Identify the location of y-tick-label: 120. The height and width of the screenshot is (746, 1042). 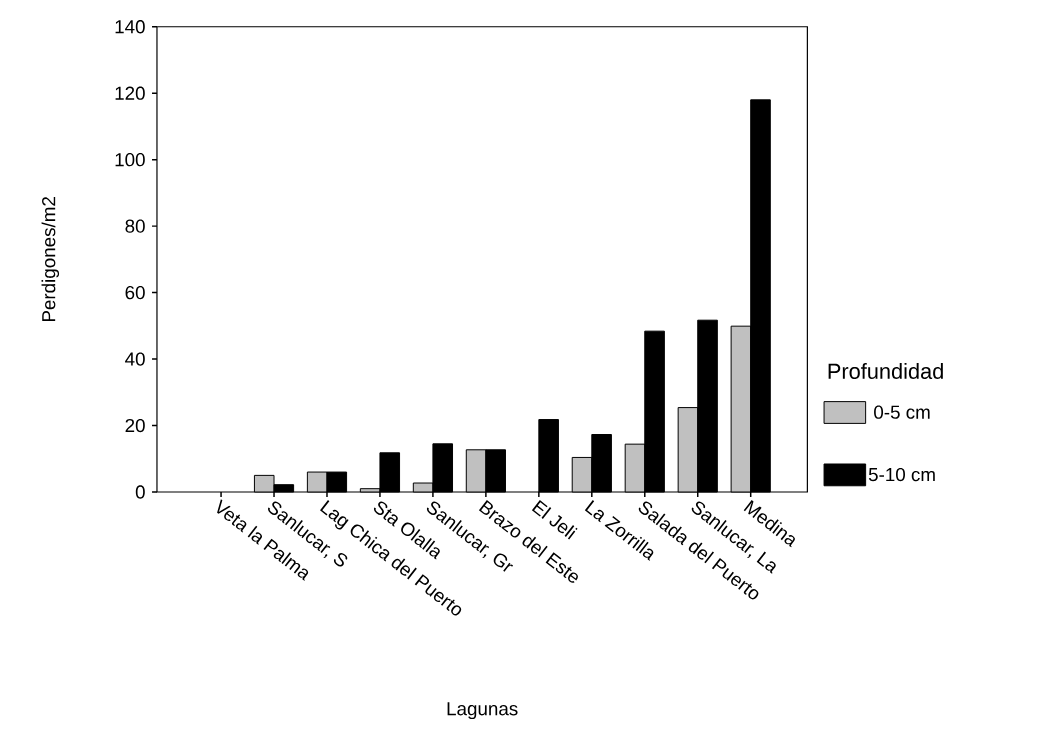
(130, 93).